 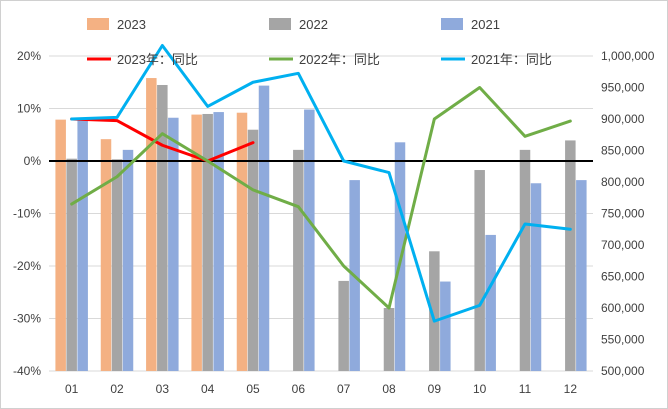 What do you see at coordinates (157, 59) in the screenshot?
I see `legend-line-label-0: 2023年：同比` at bounding box center [157, 59].